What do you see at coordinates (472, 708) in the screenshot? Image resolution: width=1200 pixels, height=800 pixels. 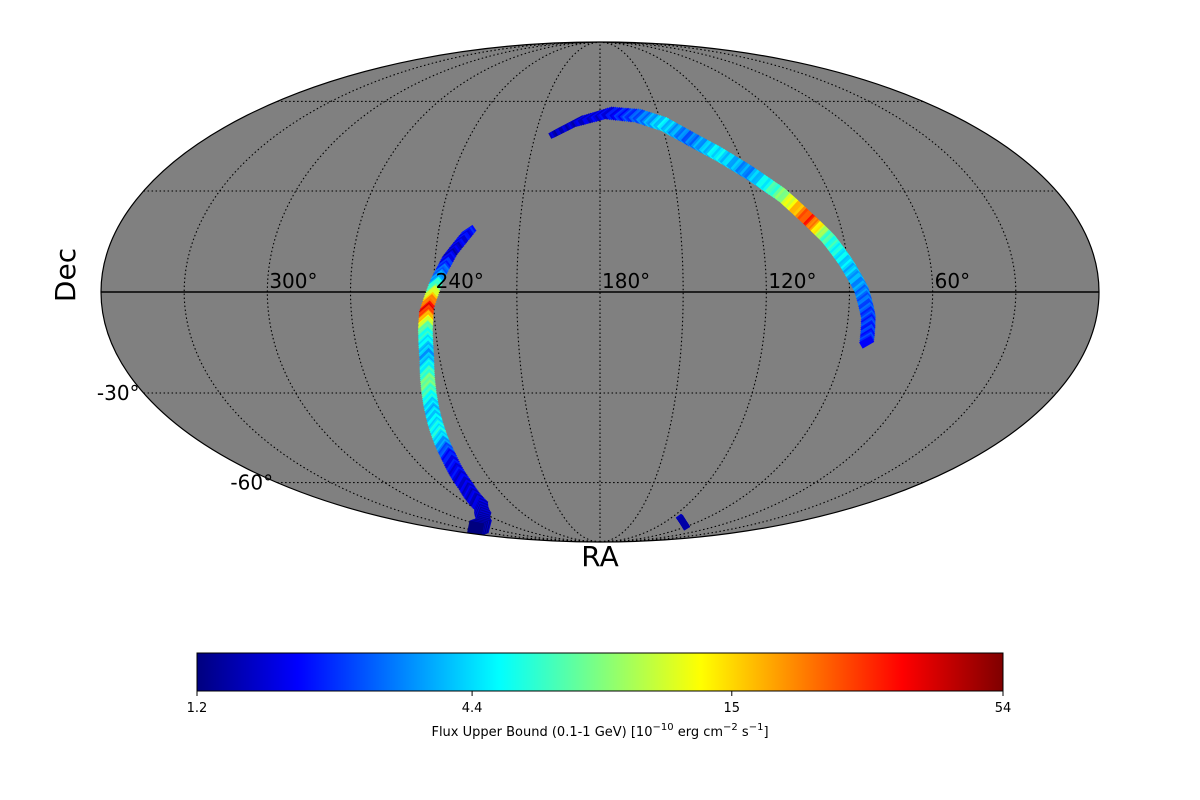 I see `colorbar-tick-label: 4.4` at bounding box center [472, 708].